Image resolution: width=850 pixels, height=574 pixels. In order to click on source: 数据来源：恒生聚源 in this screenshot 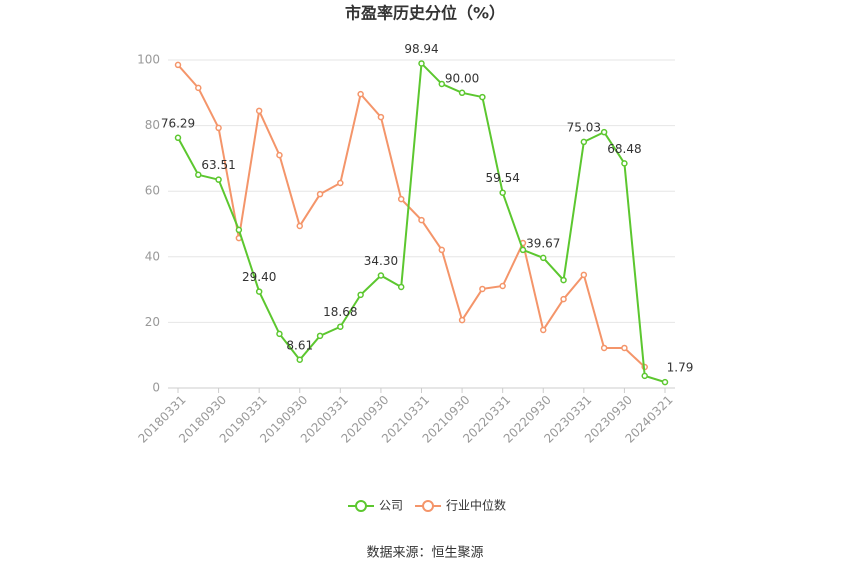, I will do `click(424, 553)`.